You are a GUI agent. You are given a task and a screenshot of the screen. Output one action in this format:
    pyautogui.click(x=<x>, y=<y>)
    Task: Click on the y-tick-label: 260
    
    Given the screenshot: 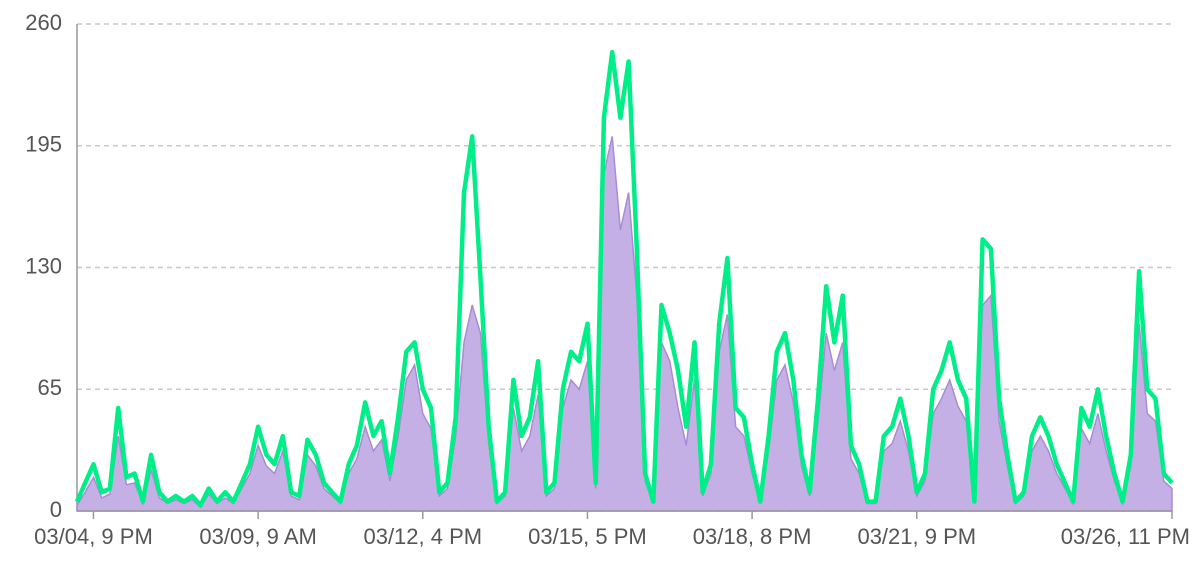 What is the action you would take?
    pyautogui.click(x=43, y=22)
    